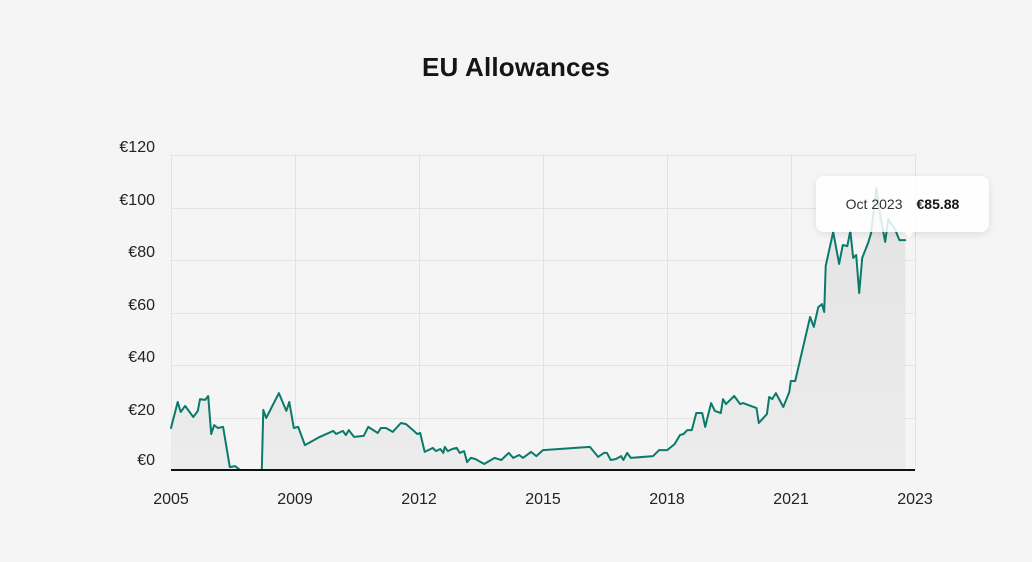 This screenshot has height=562, width=1032. I want to click on tooltip: Oct 2023 €85.88, so click(902, 204).